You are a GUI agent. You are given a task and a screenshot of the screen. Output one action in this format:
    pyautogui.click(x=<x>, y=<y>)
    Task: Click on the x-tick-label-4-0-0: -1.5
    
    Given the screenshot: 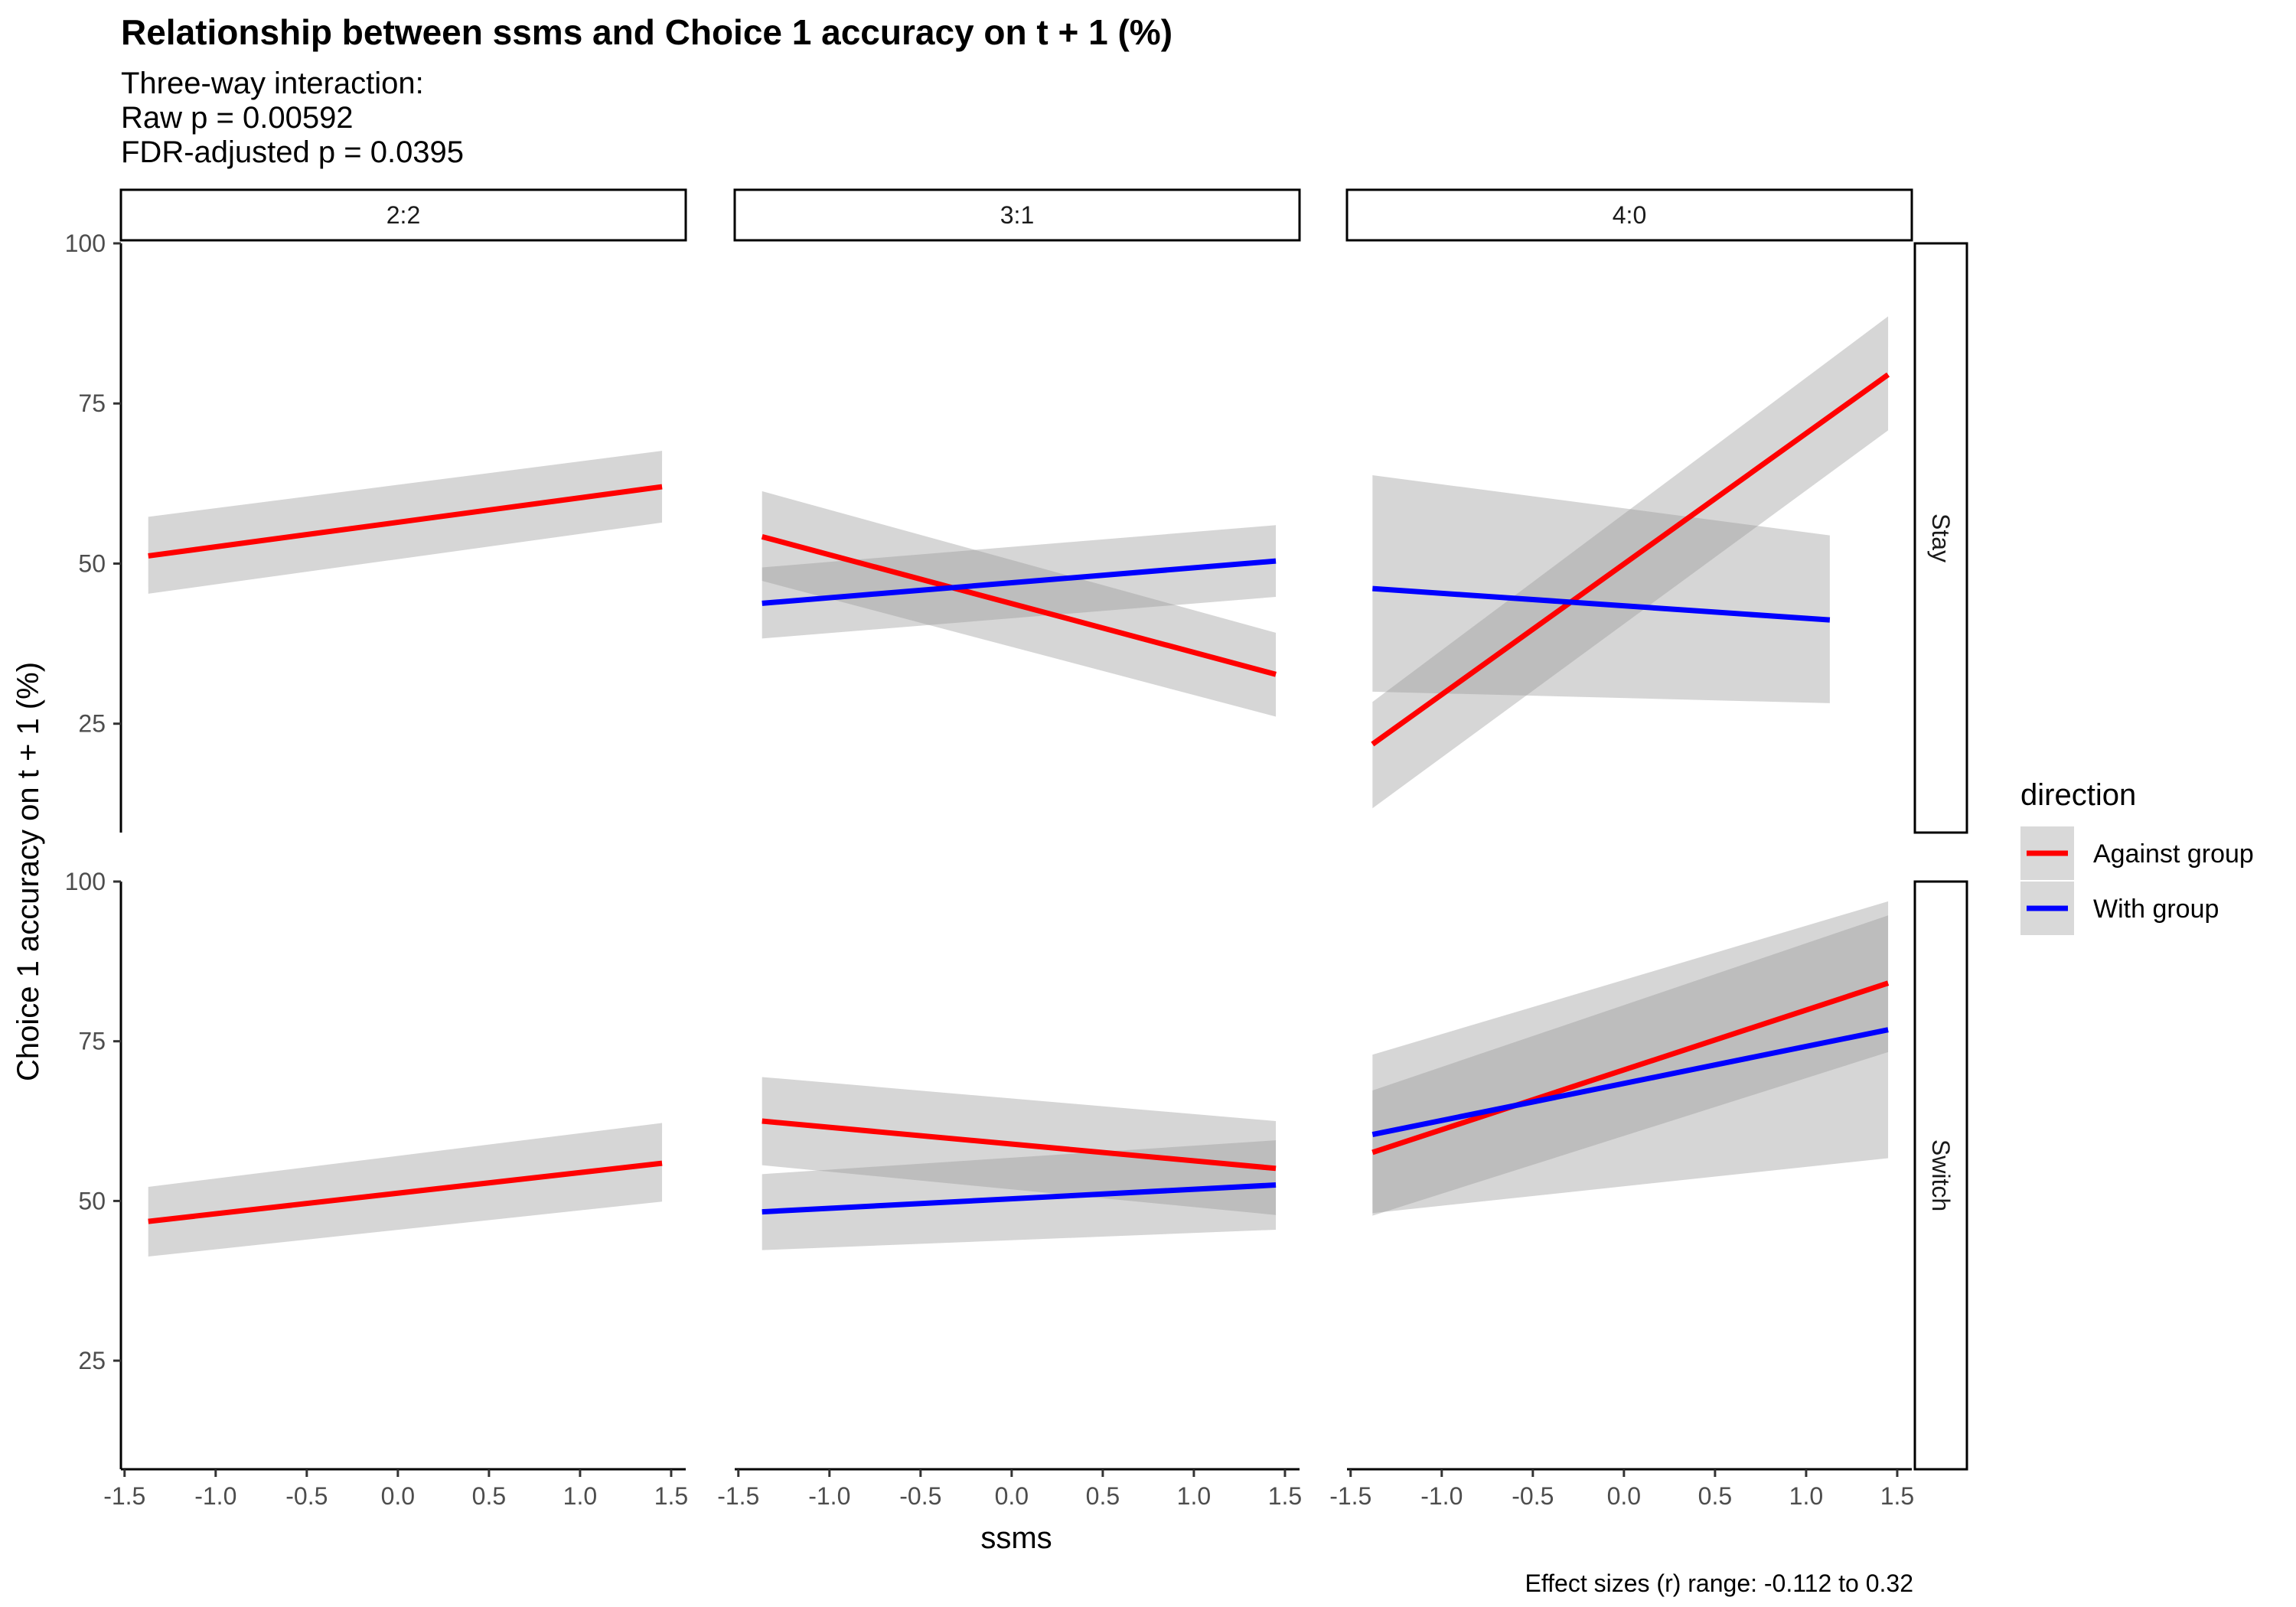 What is the action you would take?
    pyautogui.click(x=1350, y=1496)
    